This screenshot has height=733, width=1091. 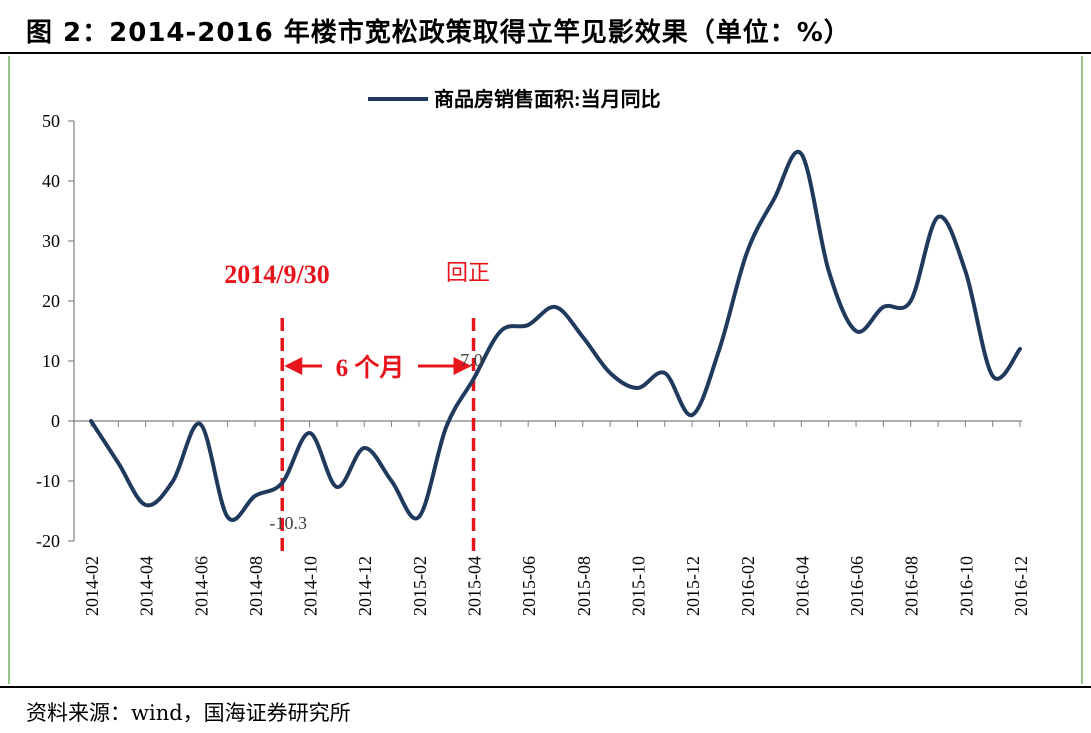 I want to click on y-tick-label: 0, so click(x=55, y=421).